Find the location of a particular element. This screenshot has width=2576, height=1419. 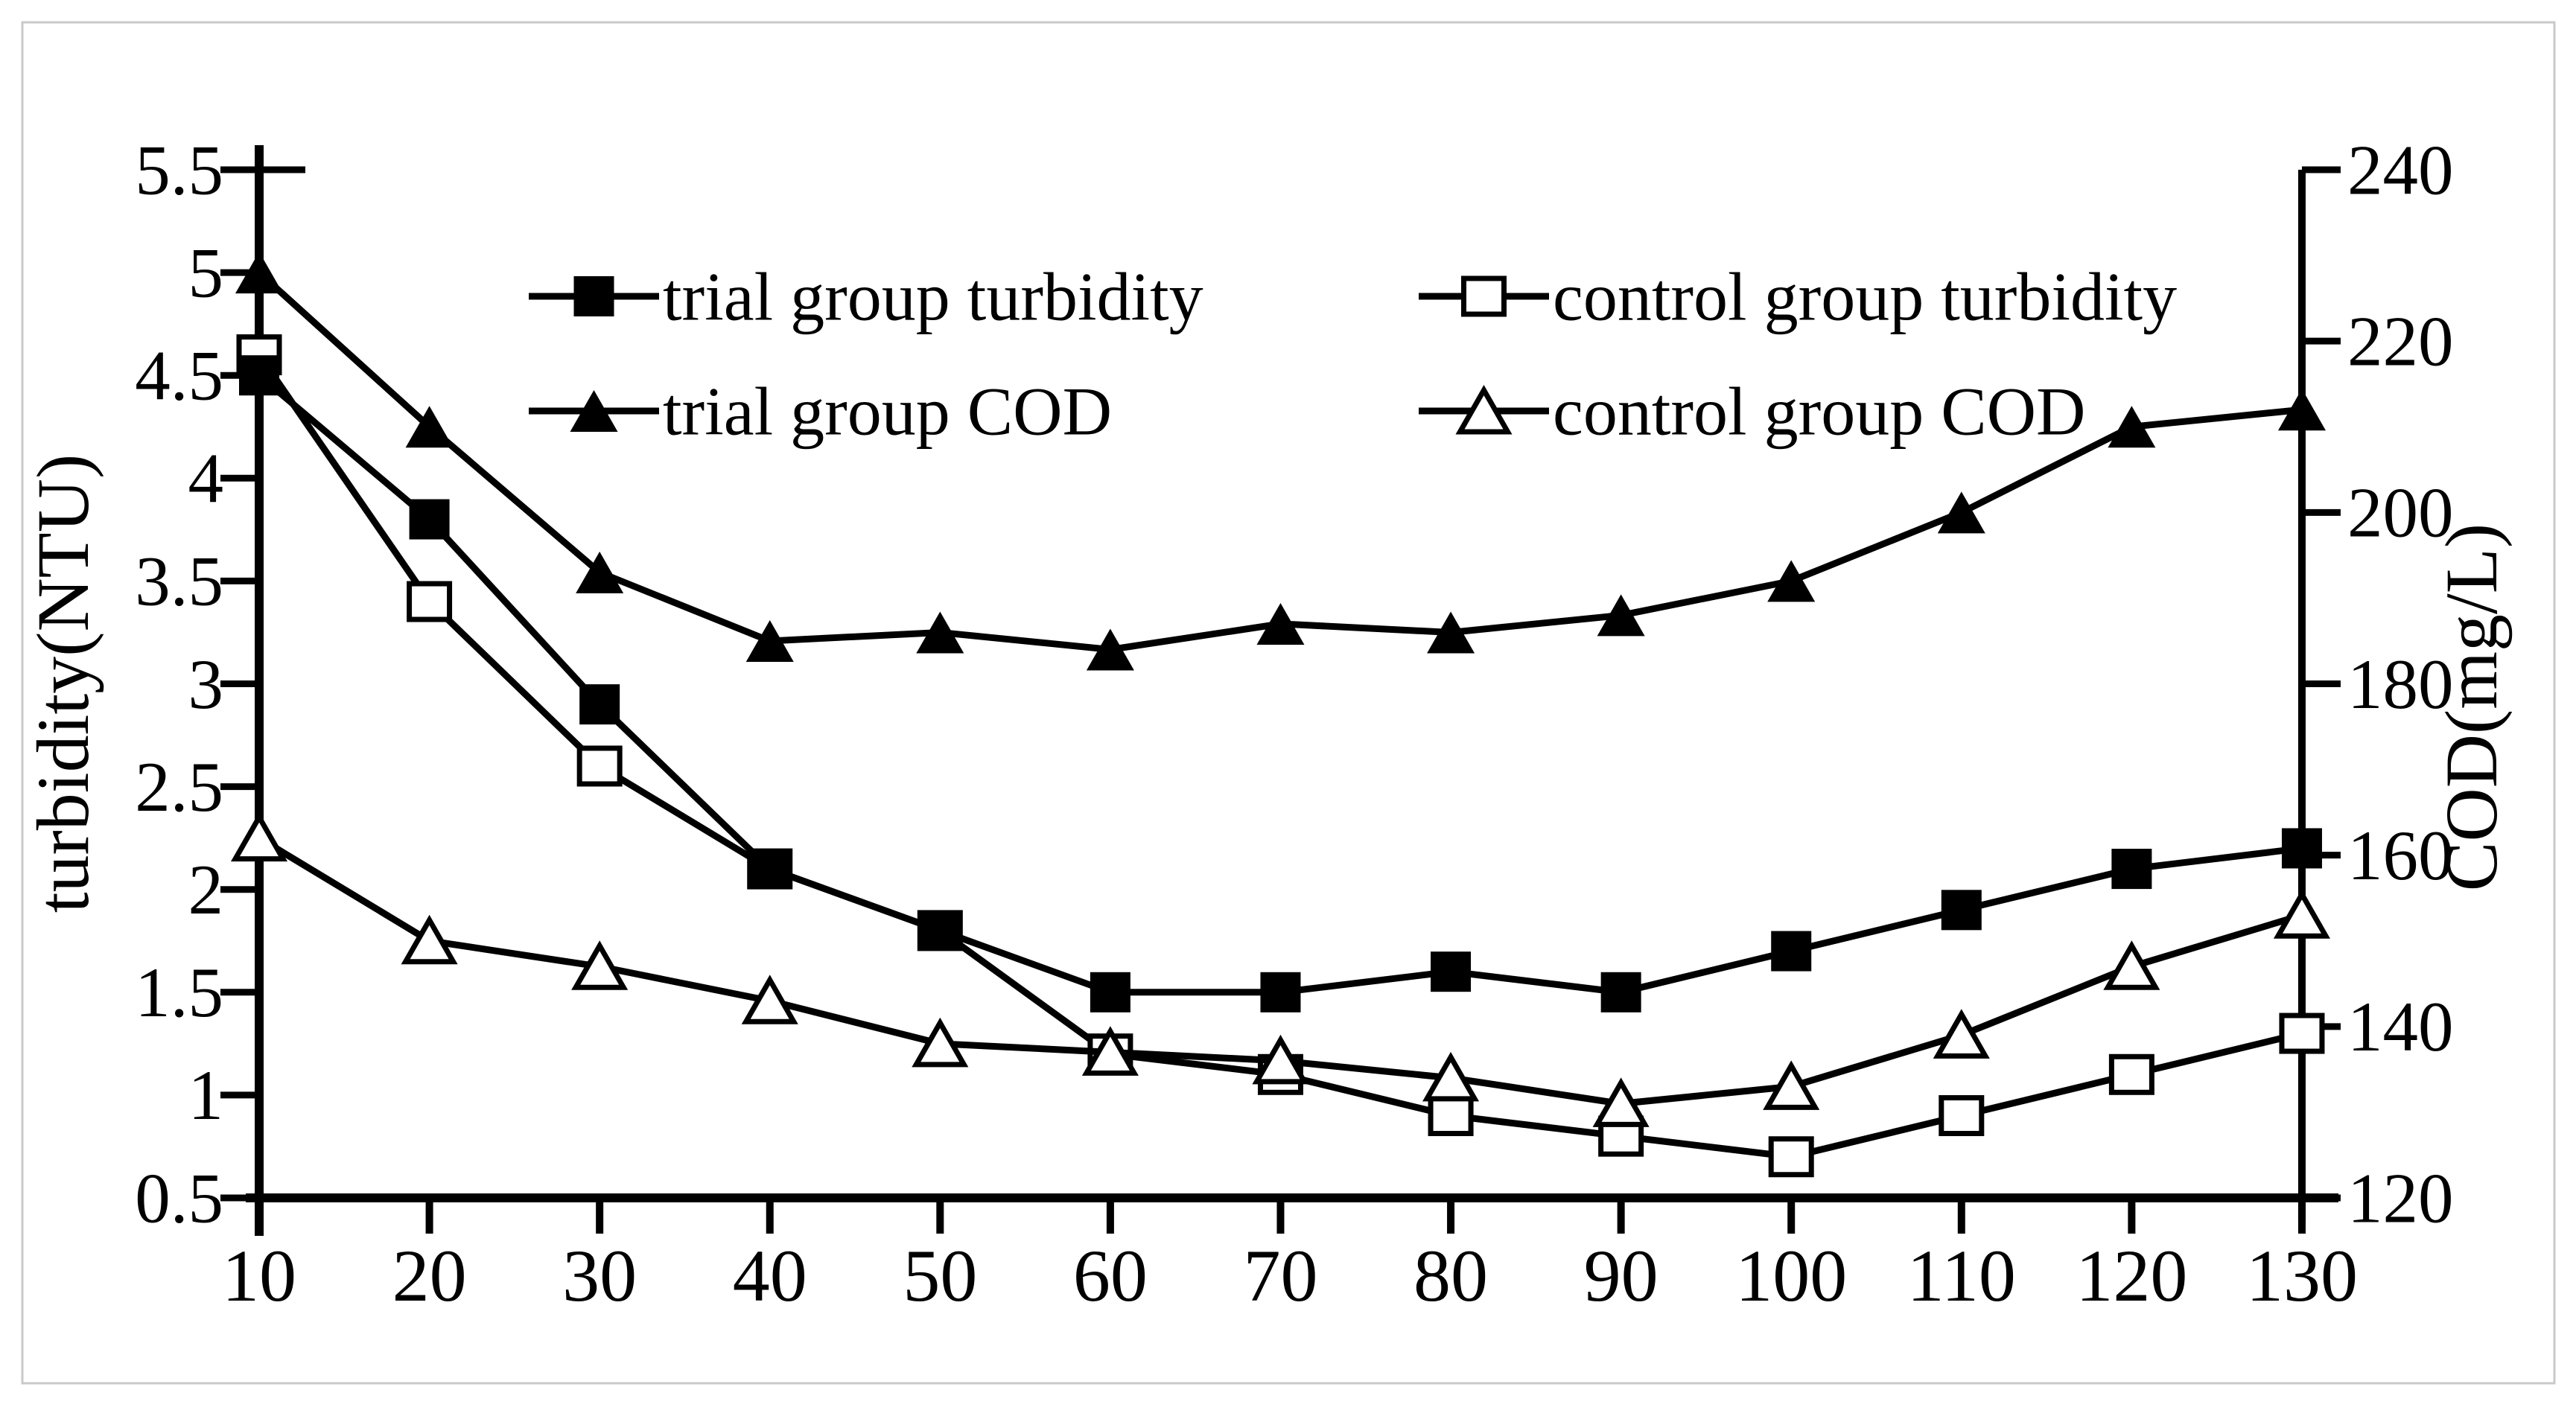

left-axis-tick-label: 5.5 is located at coordinates (179, 169).